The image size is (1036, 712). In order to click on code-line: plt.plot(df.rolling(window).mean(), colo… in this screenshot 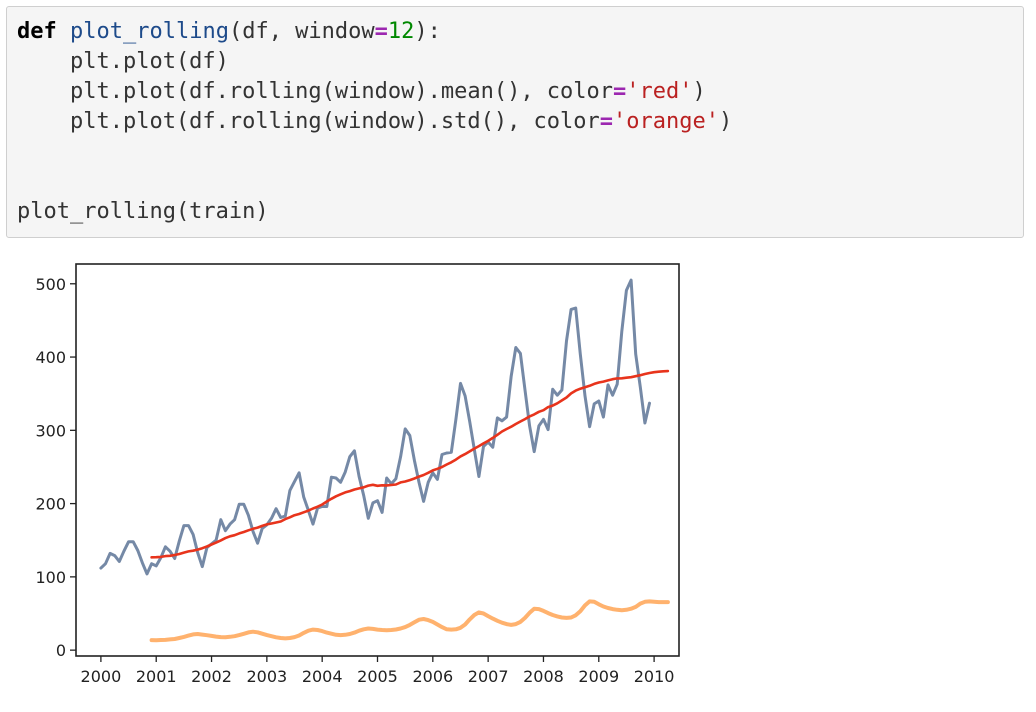, I will do `click(520, 92)`.